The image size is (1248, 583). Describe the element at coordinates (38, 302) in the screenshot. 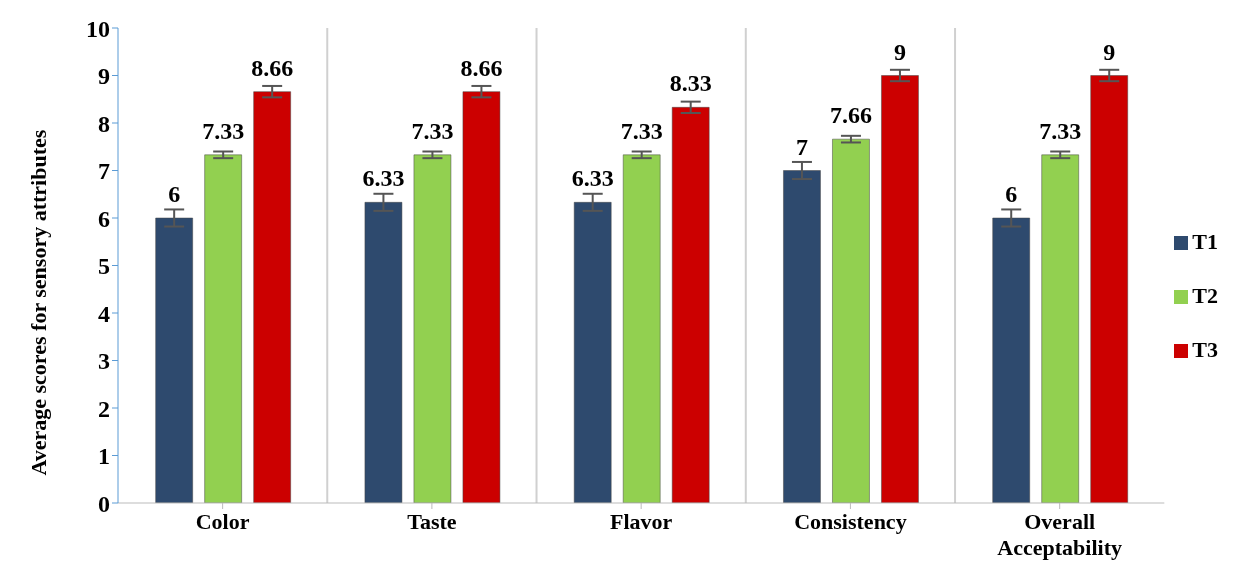

I see `y-axis-title: Average scores for sensory attributes` at that location.